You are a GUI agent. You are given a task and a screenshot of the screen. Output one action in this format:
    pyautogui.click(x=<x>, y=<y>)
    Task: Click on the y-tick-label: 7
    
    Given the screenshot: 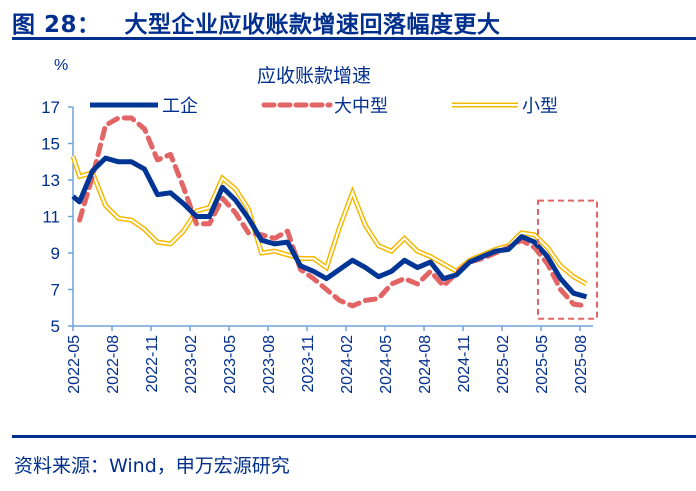 What is the action you would take?
    pyautogui.click(x=55, y=290)
    